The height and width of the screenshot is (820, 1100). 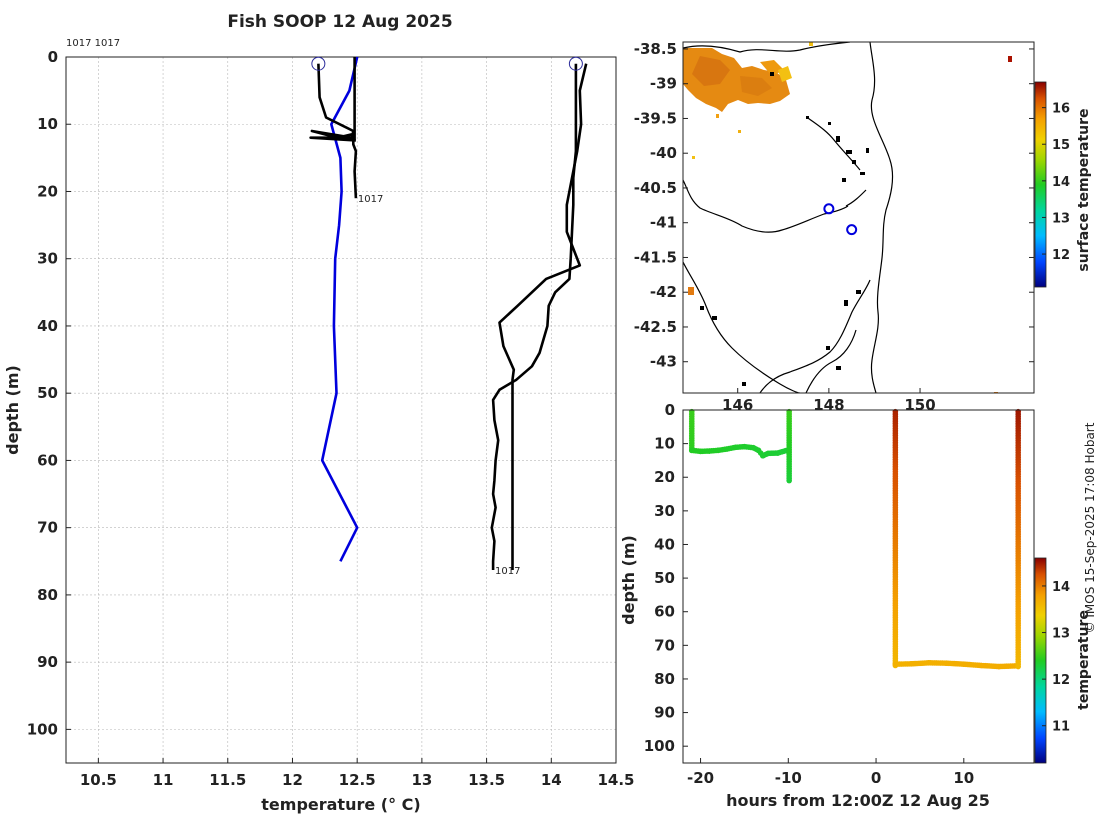 What do you see at coordinates (1061, 727) in the screenshot?
I see `timeseries-colorbar-tick-label: 11` at bounding box center [1061, 727].